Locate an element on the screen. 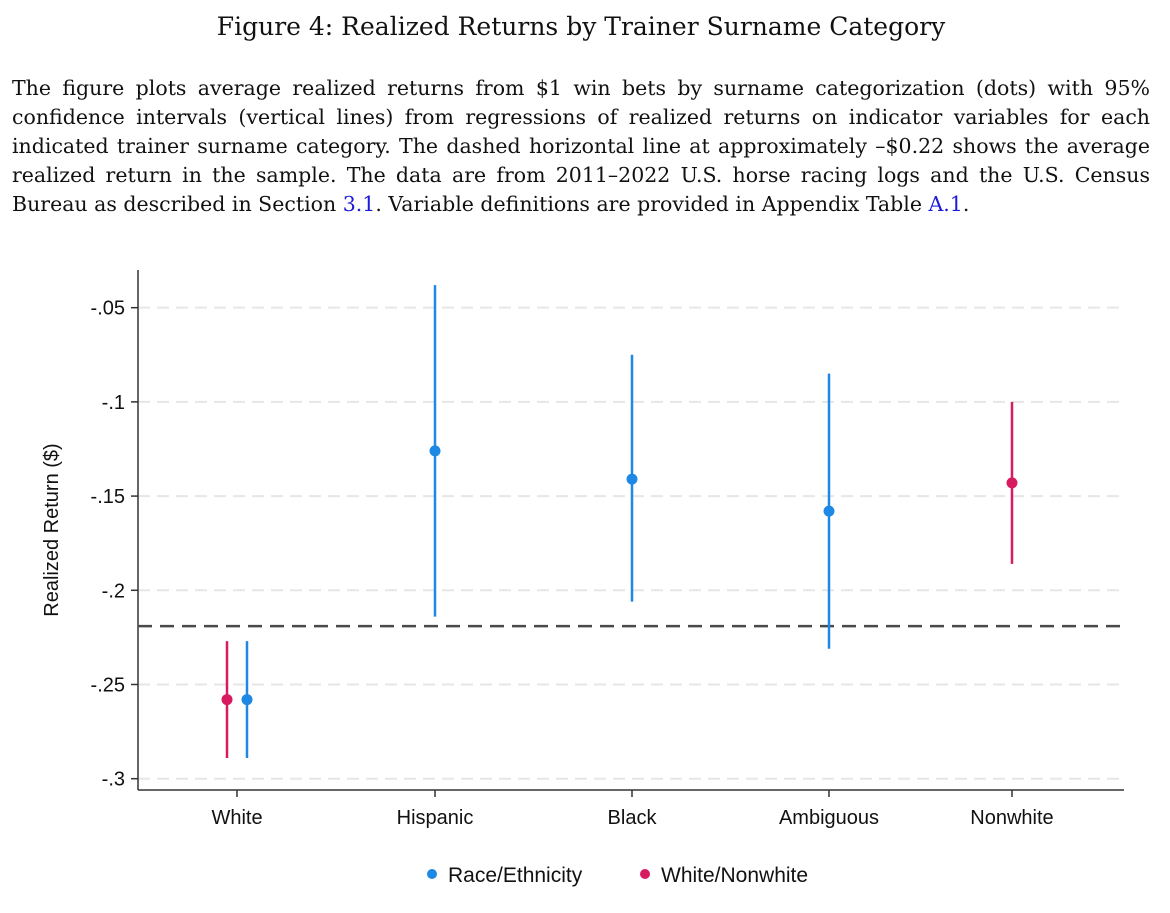 The width and height of the screenshot is (1170, 913). y-tick-label: -.2 is located at coordinates (113, 591).